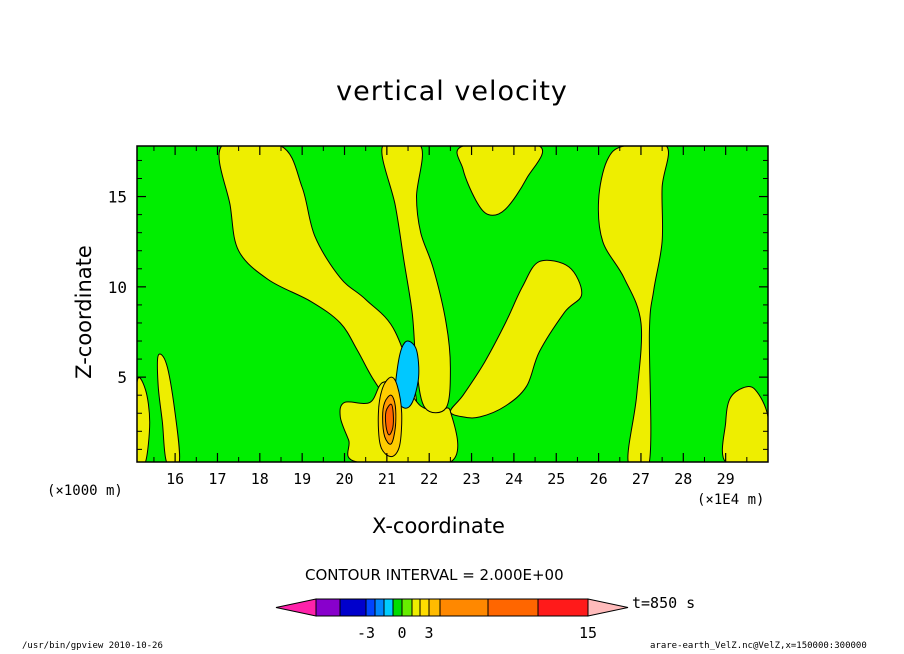 This screenshot has height=654, width=904. Describe the element at coordinates (472, 479) in the screenshot. I see `x-tick-label-23: 23` at that location.